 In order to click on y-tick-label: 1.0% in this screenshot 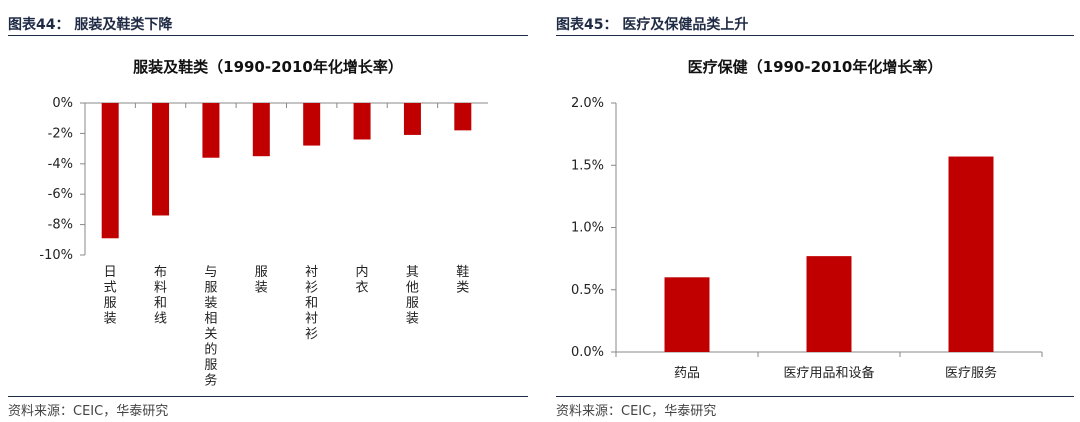, I will do `click(587, 228)`.